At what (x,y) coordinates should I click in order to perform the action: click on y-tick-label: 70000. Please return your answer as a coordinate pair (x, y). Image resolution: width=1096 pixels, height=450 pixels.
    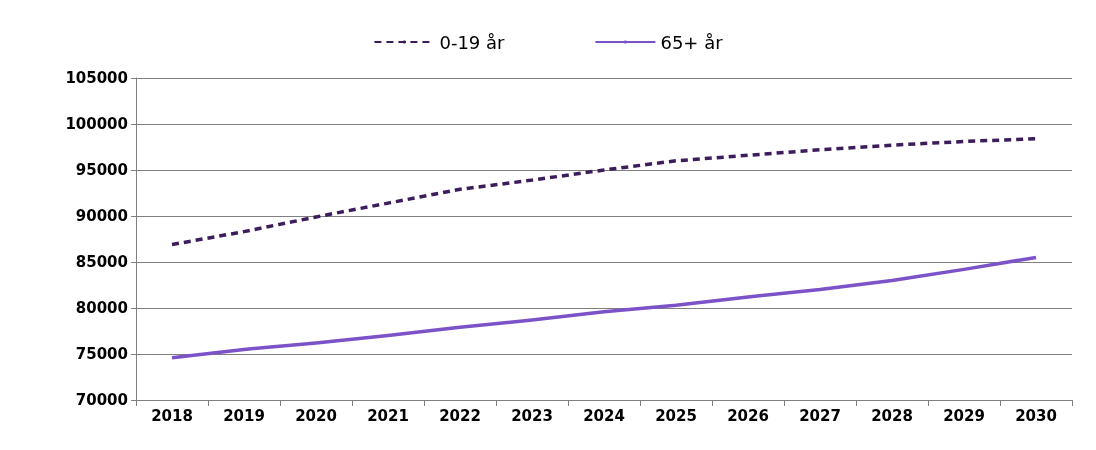
    Looking at the image, I should click on (101, 400).